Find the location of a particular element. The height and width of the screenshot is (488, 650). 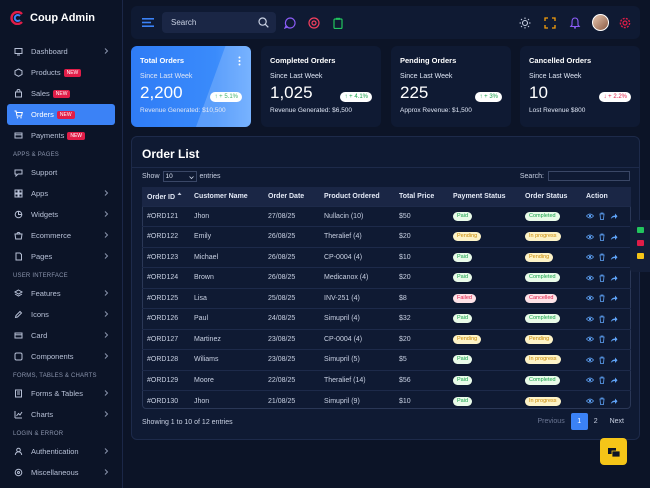

column-label: Action is located at coordinates (597, 196).